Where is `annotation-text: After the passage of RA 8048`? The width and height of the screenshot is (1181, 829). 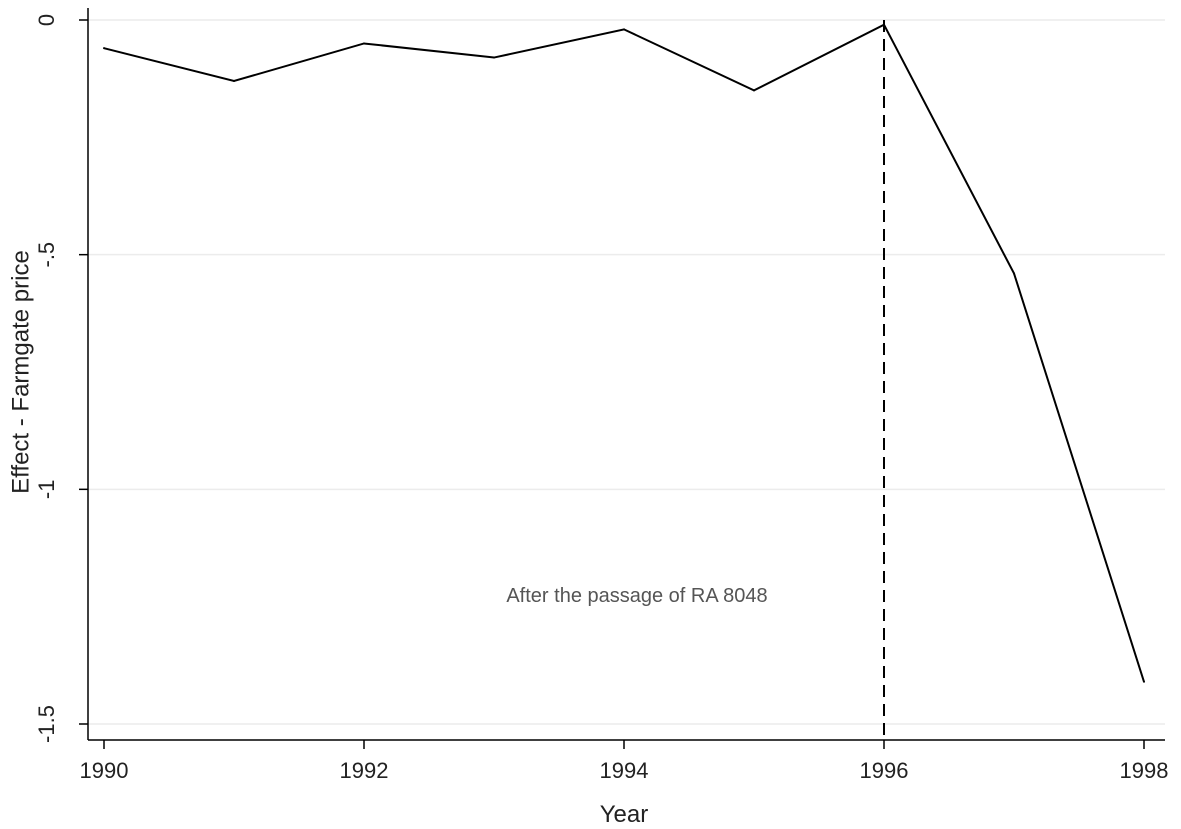
annotation-text: After the passage of RA 8048 is located at coordinates (636, 596).